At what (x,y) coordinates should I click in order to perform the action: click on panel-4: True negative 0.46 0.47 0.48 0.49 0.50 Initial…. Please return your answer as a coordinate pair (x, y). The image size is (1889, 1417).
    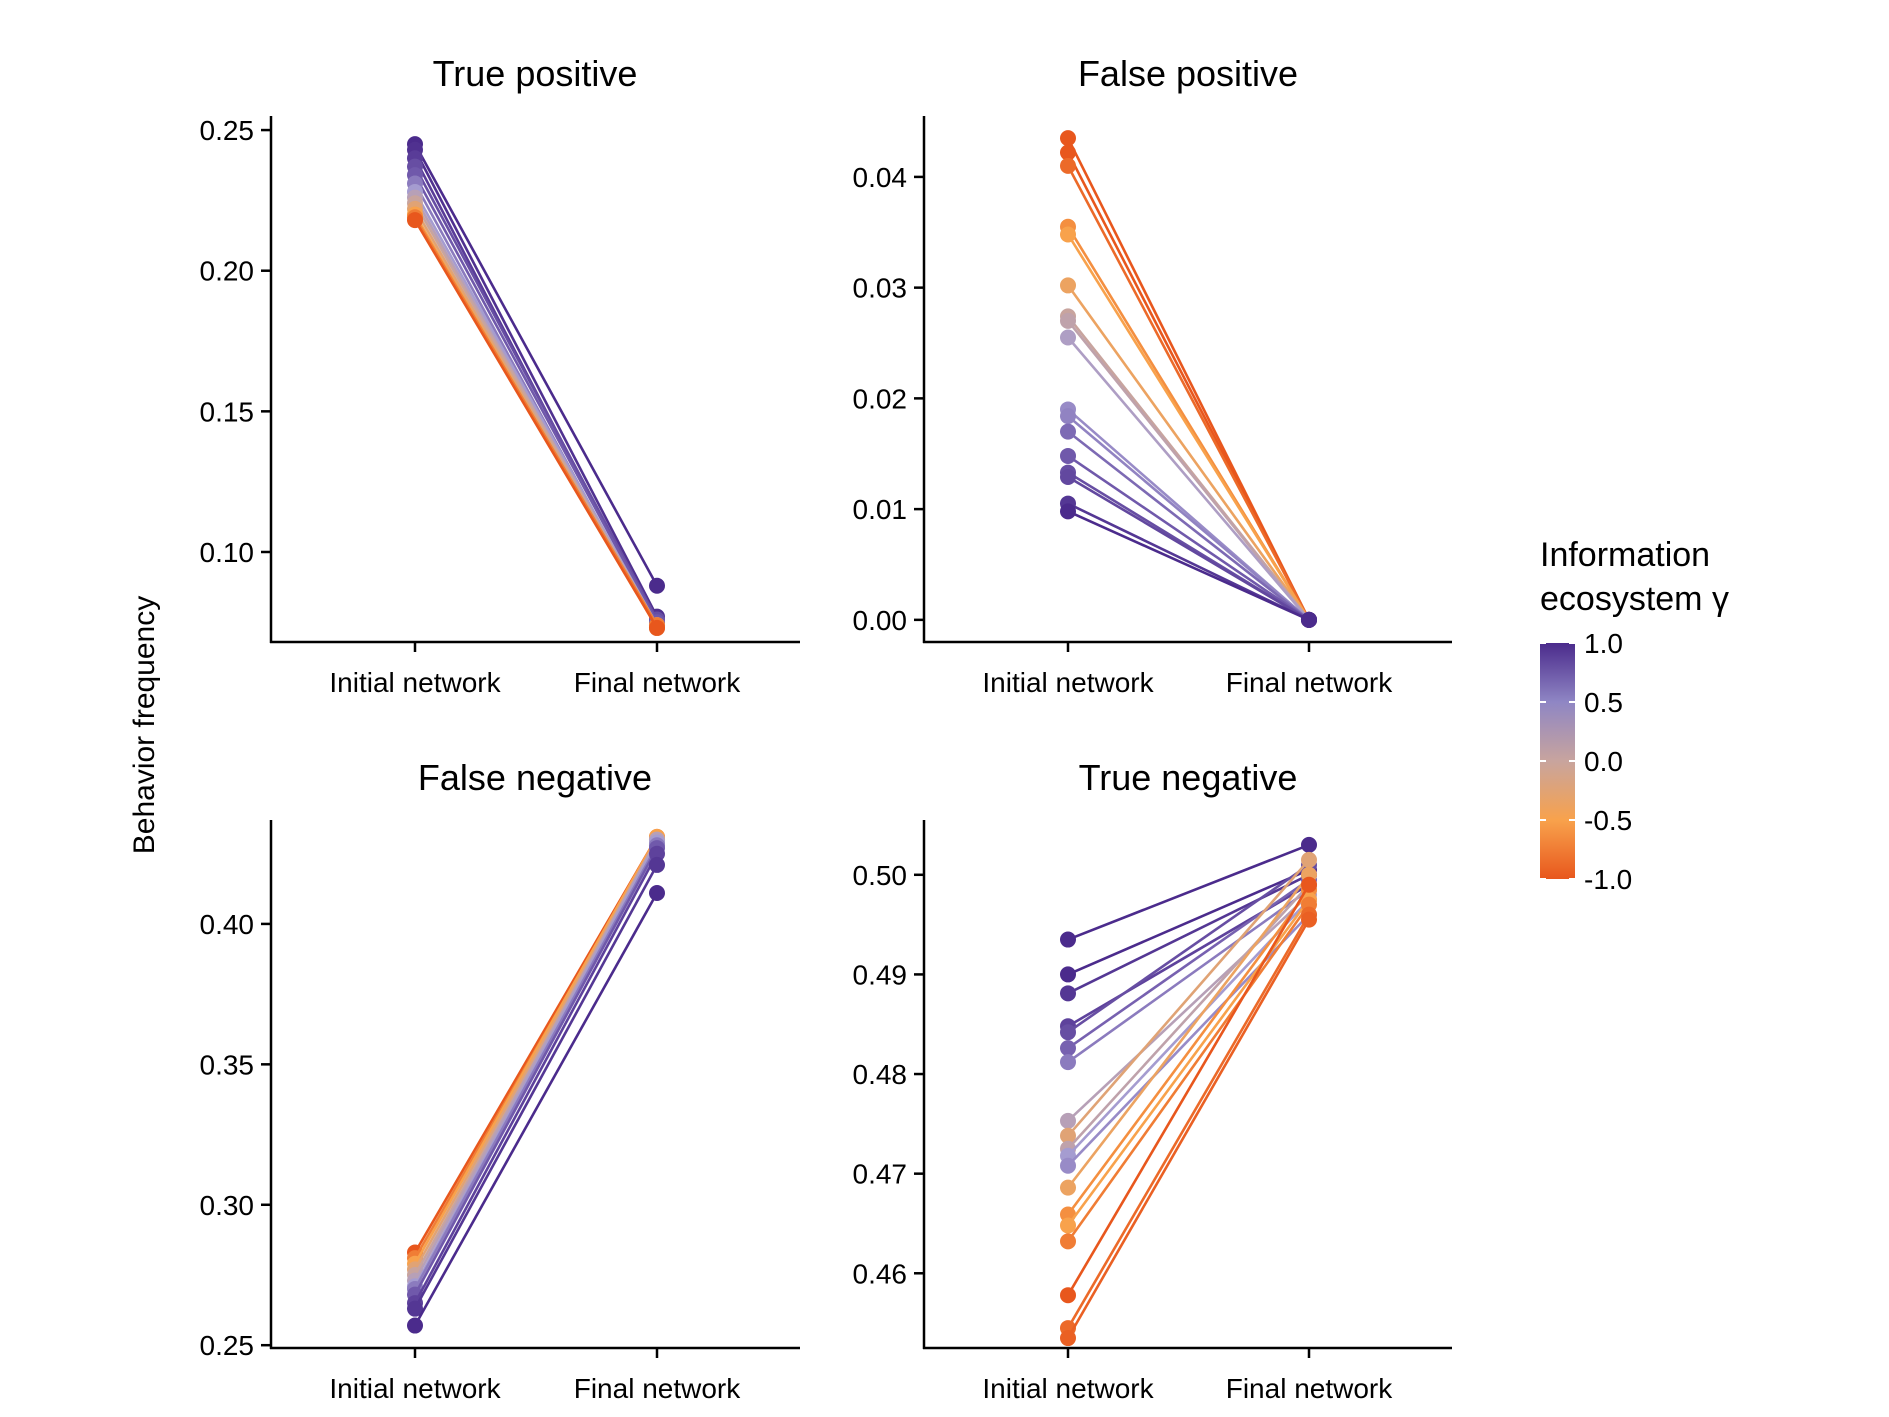
    Looking at the image, I should click on (1152, 1080).